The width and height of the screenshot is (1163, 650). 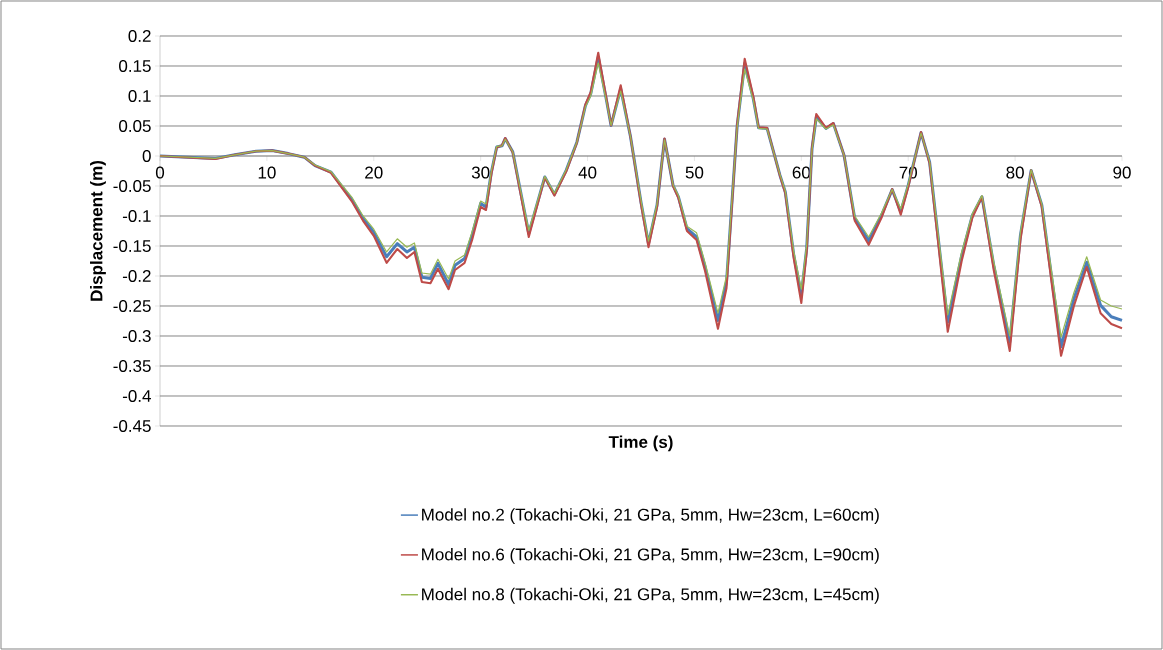 What do you see at coordinates (650, 556) in the screenshot?
I see `legend-label: Model no.6 (Tokachi-Oki, 21 GPa, 5mm, Hw=23cm, L=90cm)` at bounding box center [650, 556].